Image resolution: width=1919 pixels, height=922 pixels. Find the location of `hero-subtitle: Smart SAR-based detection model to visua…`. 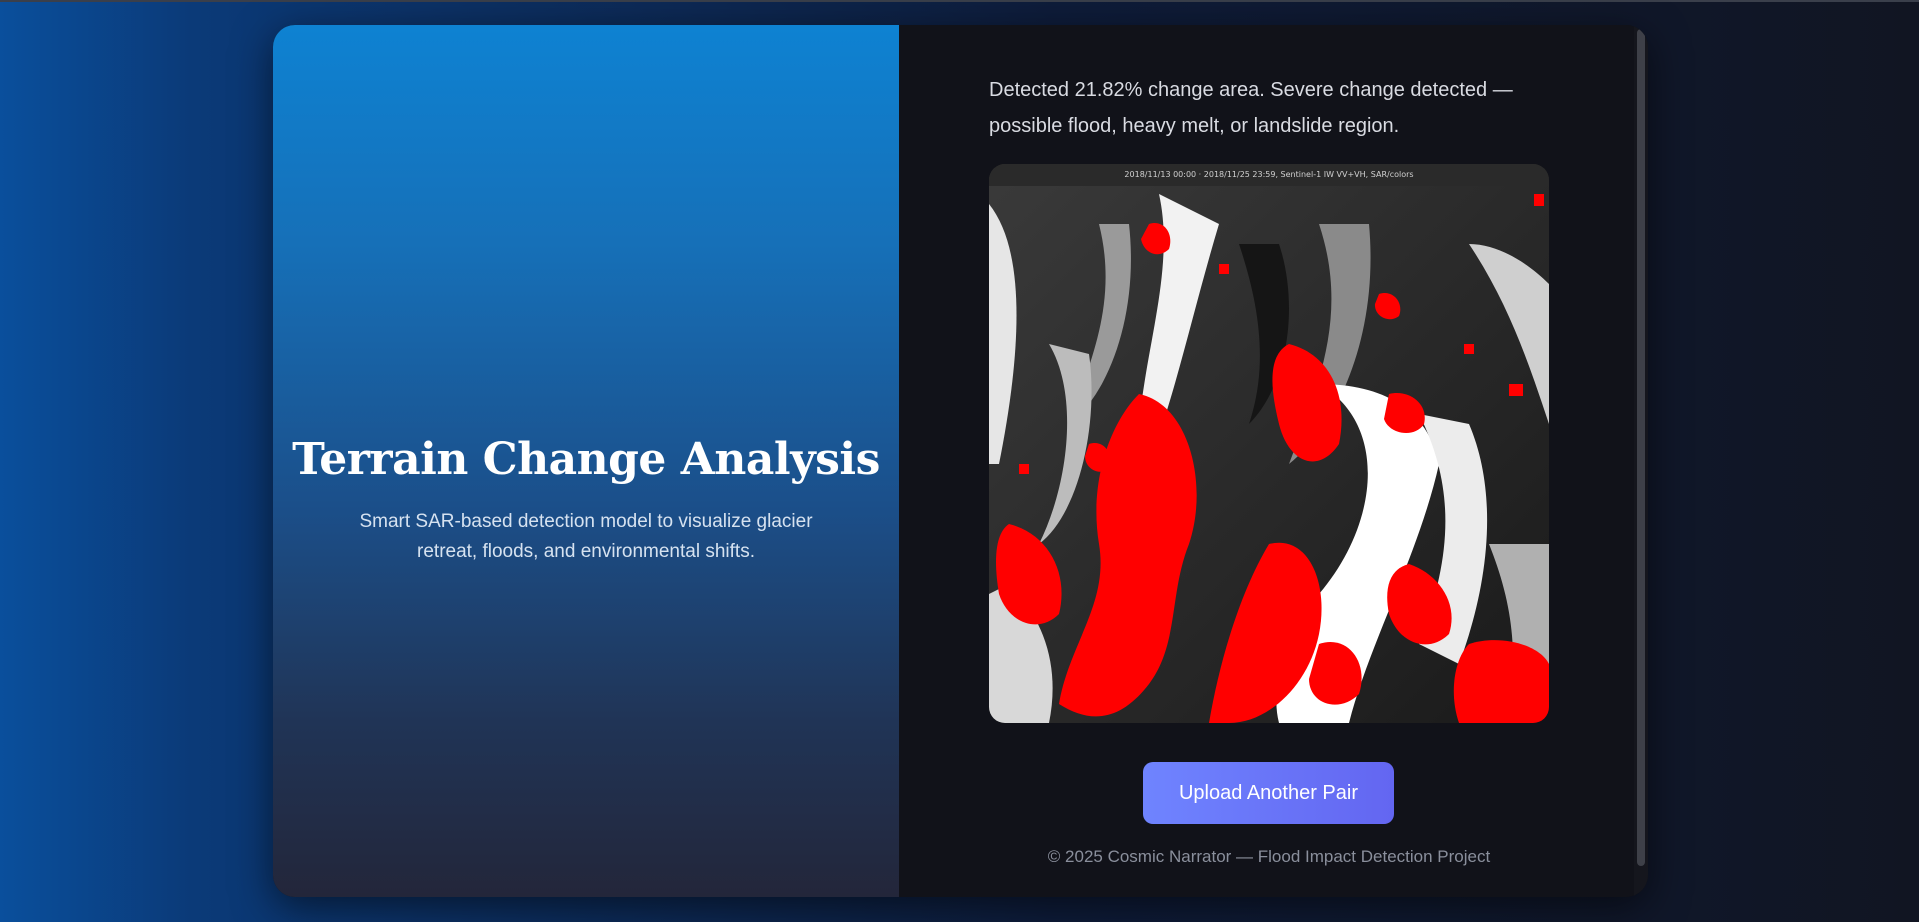

hero-subtitle: Smart SAR-based detection model to visua… is located at coordinates (586, 536).